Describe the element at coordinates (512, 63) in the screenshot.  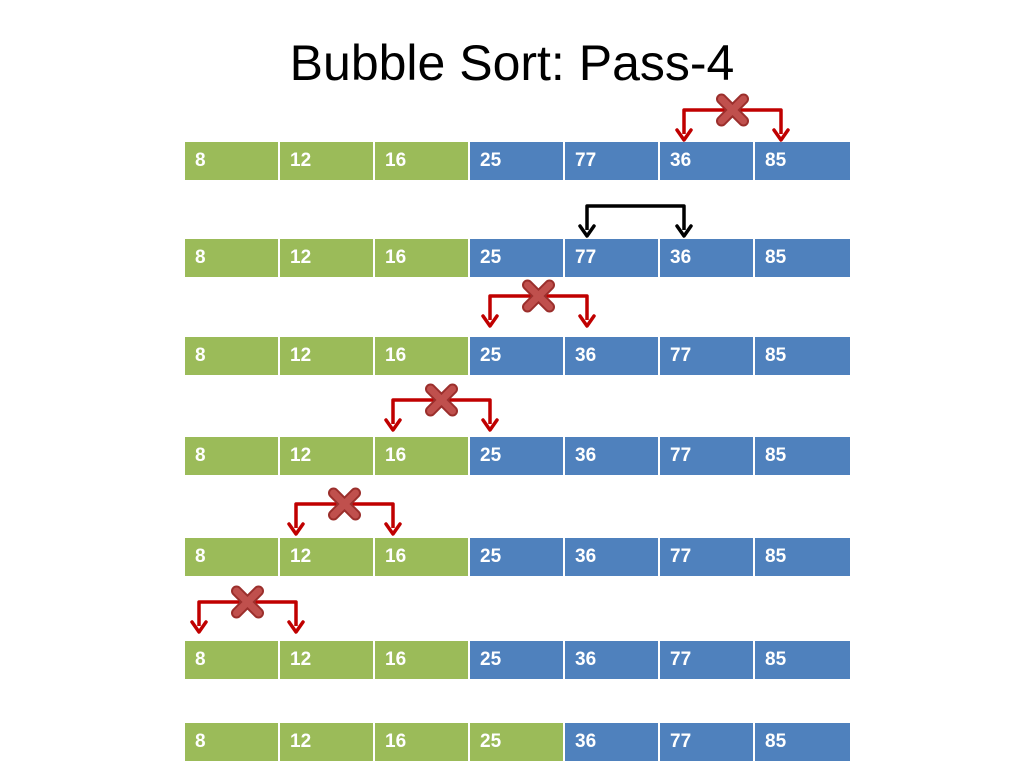
I see `slide-title: Bubble Sort: Pass-4` at that location.